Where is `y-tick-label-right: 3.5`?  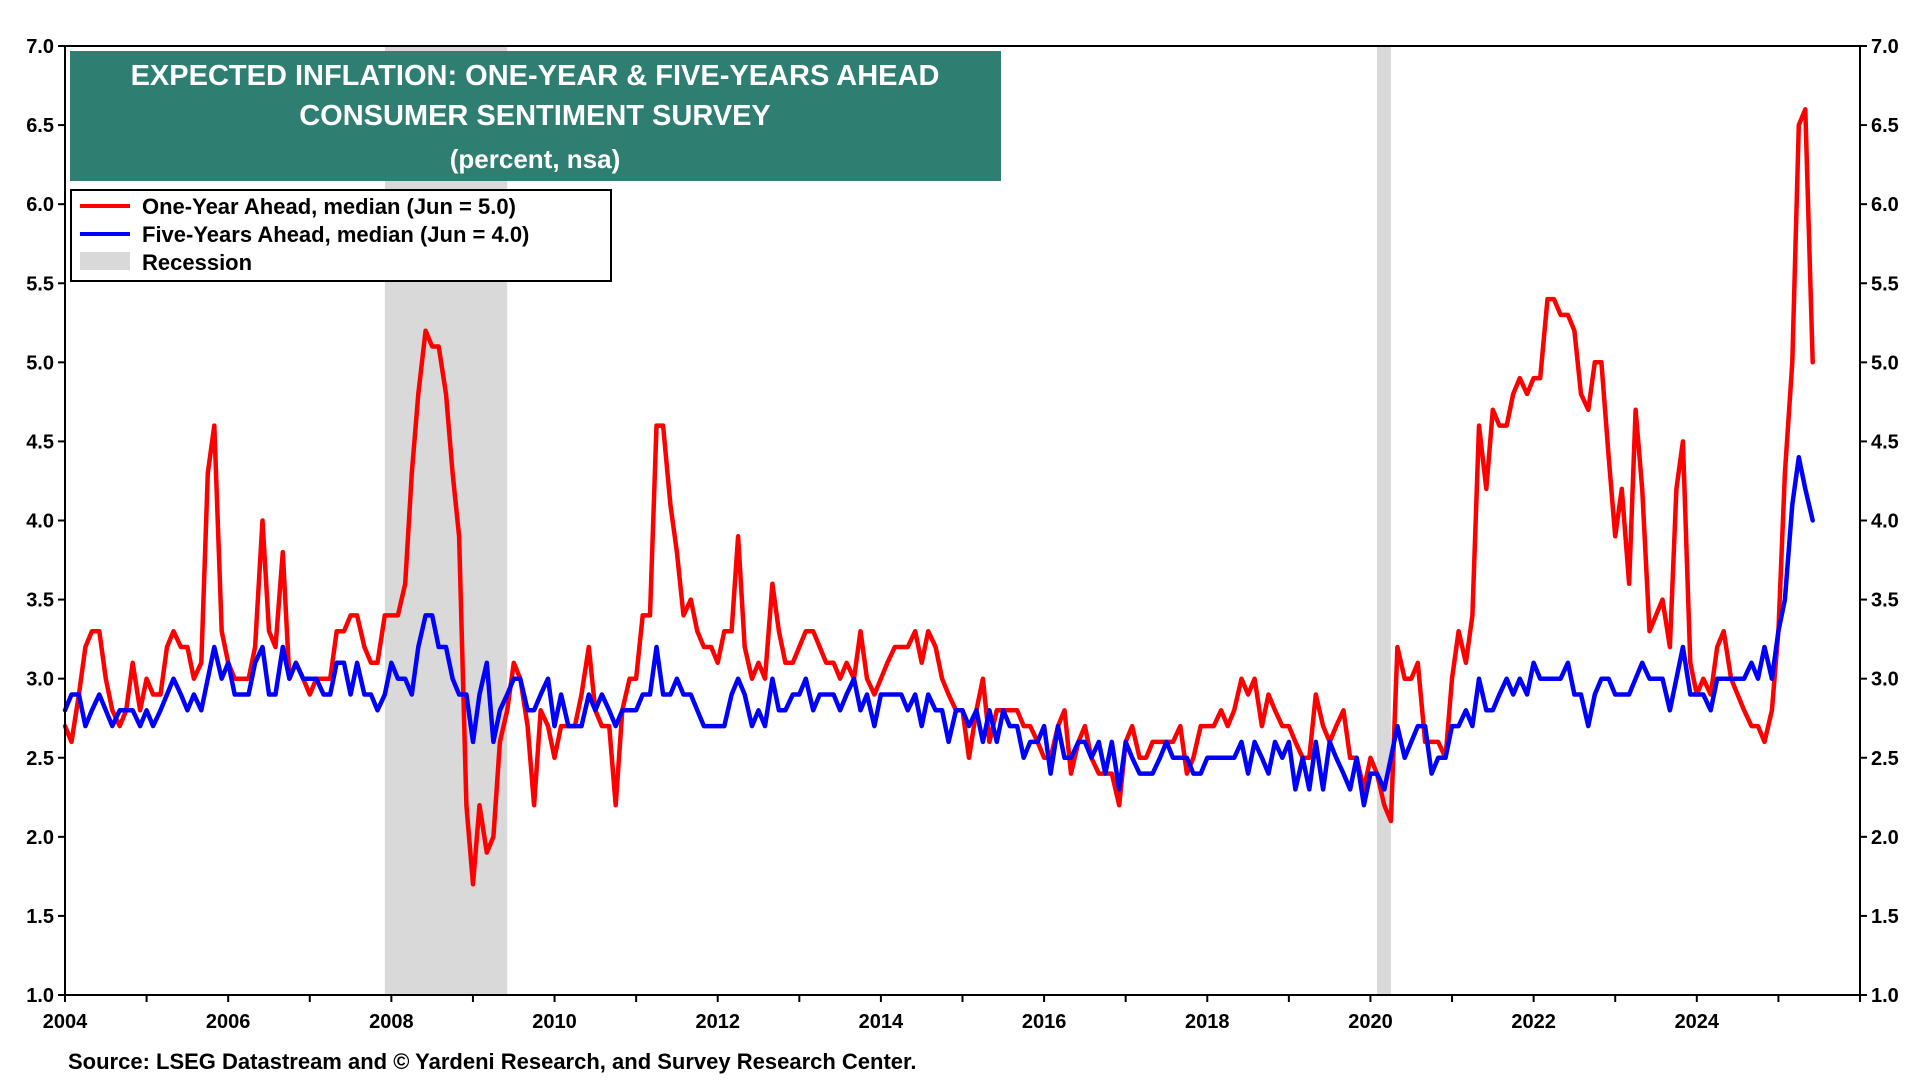 y-tick-label-right: 3.5 is located at coordinates (1885, 601).